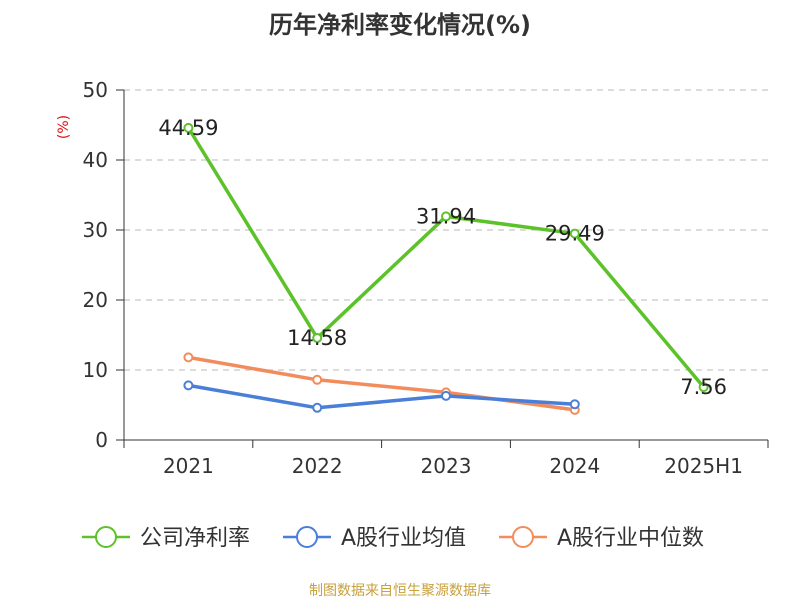 This screenshot has width=800, height=604. Describe the element at coordinates (95, 370) in the screenshot. I see `y-tick-label: 10` at that location.